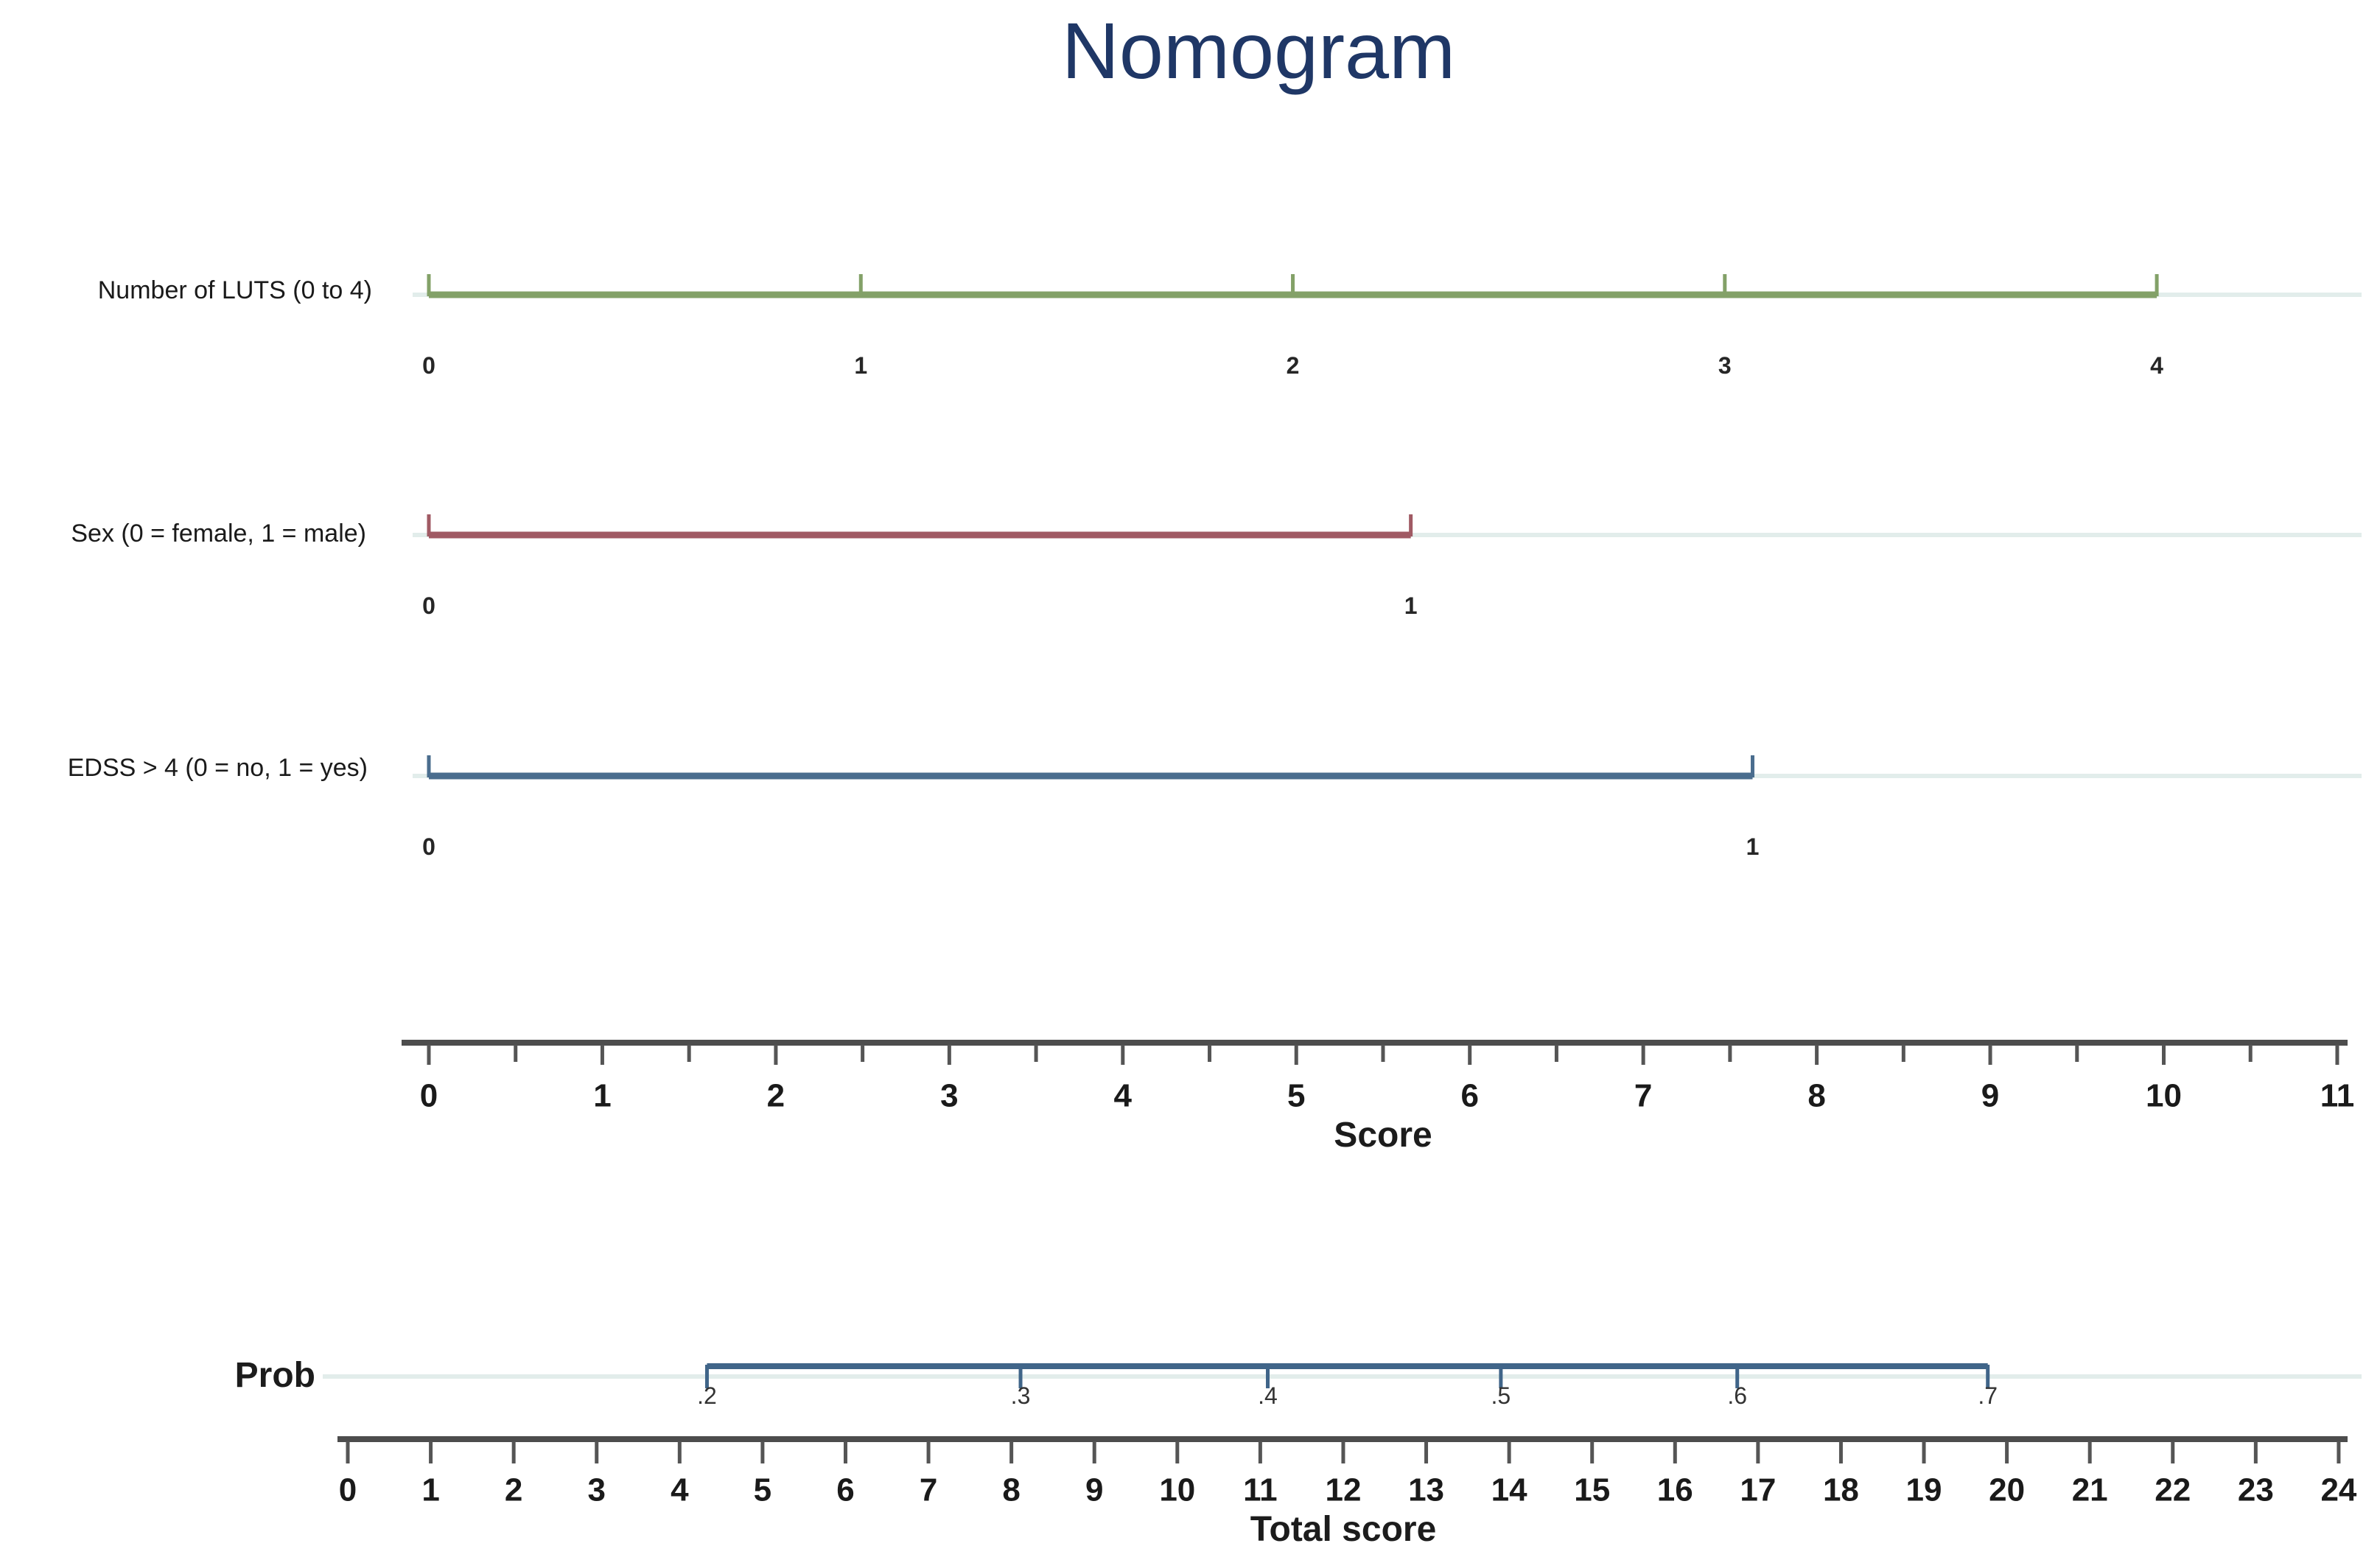 This screenshot has height=1560, width=2380. Describe the element at coordinates (1426, 1490) in the screenshot. I see `svg-text: 13` at that location.